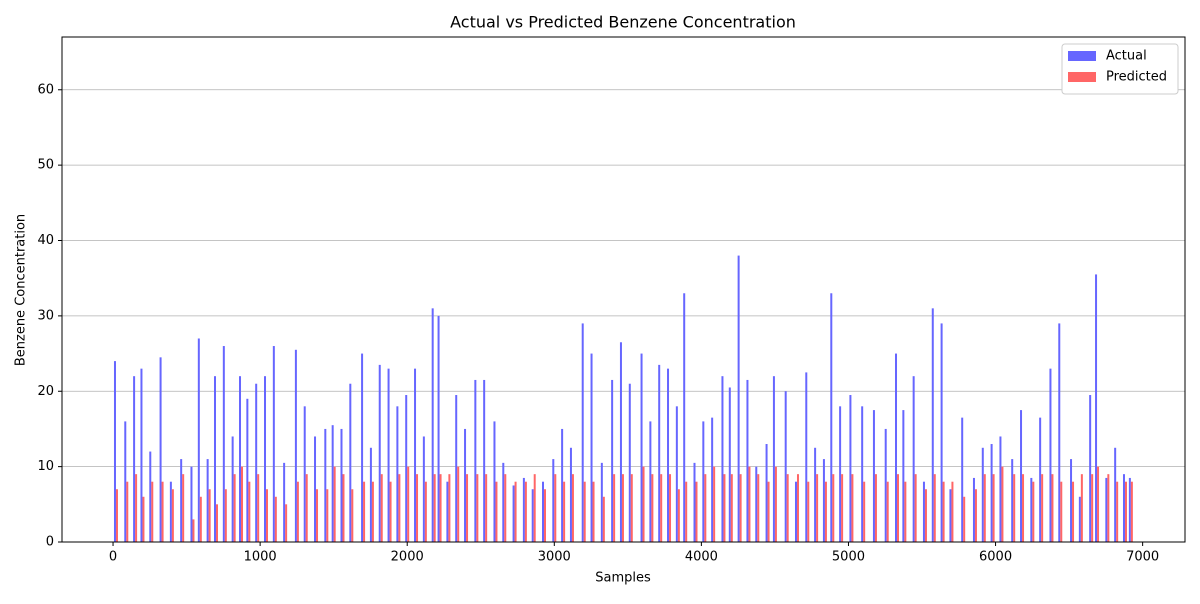 The height and width of the screenshot is (604, 1200). Describe the element at coordinates (623, 578) in the screenshot. I see `x-axis-label: Samples` at that location.